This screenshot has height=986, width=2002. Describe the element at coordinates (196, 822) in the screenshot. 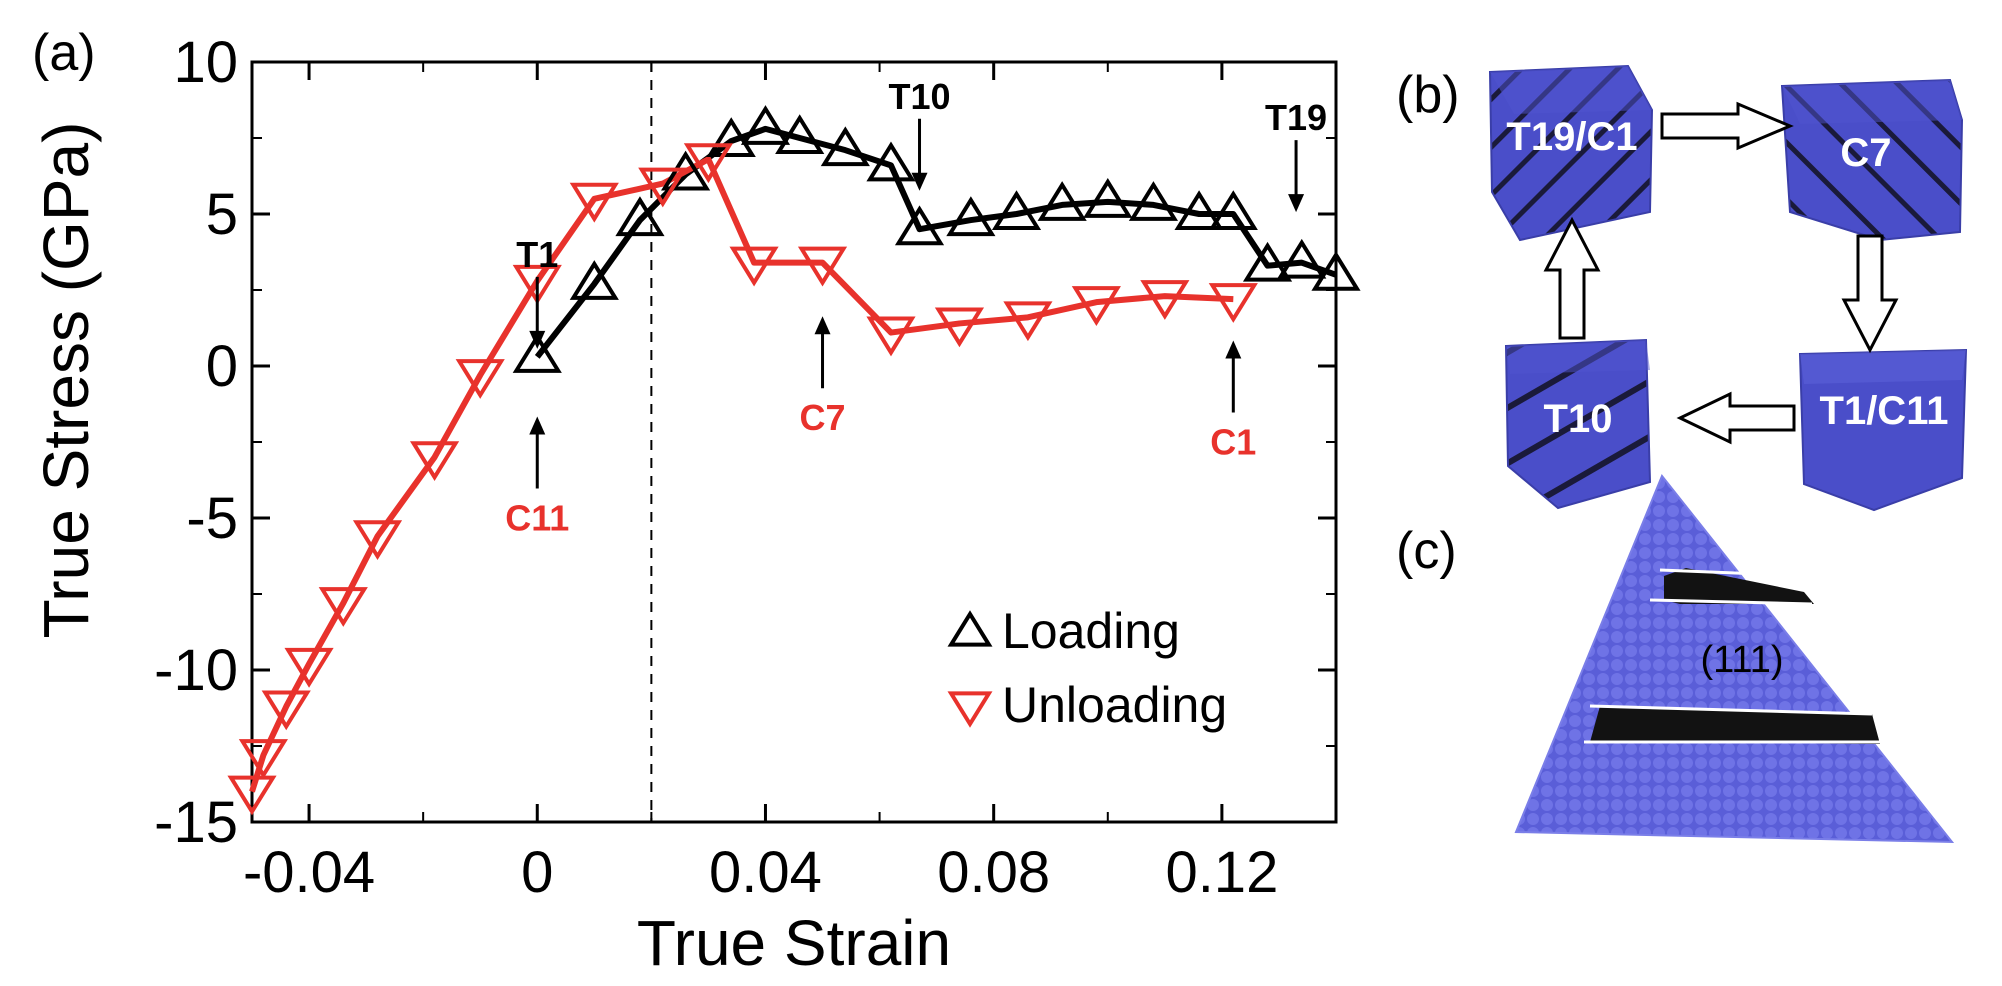

I see `y-tick-label: -15` at that location.